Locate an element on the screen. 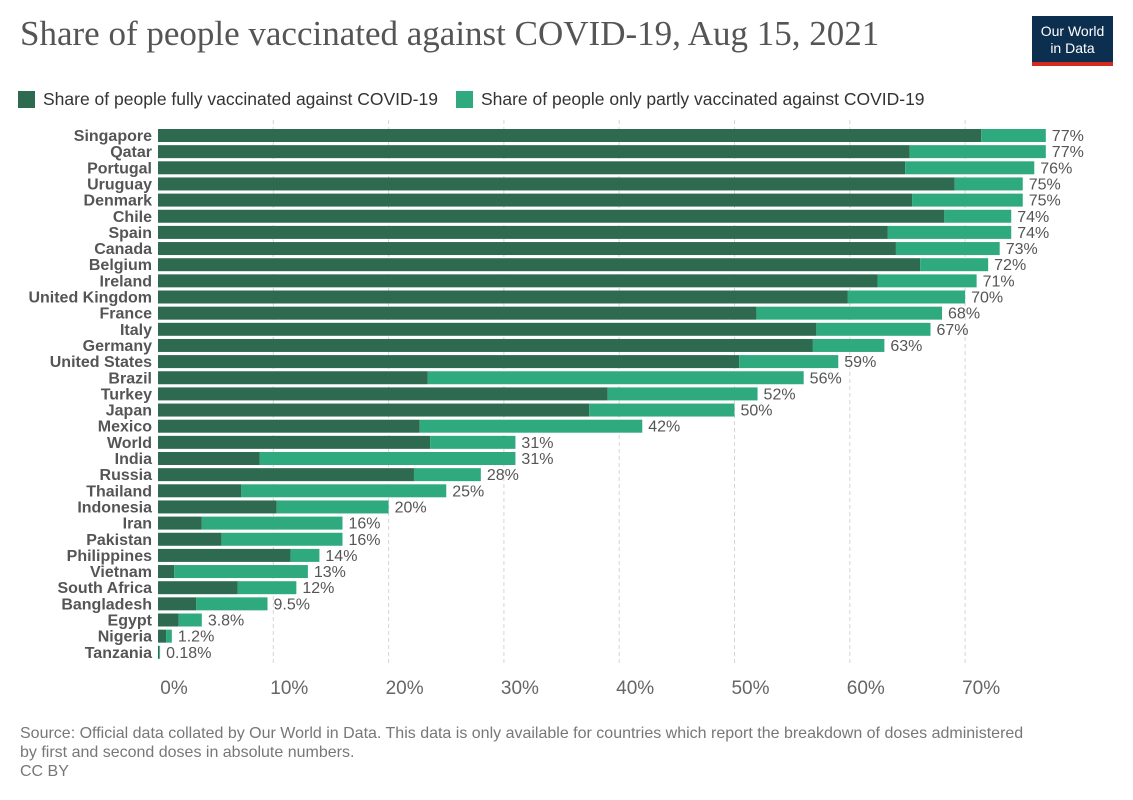  value-label: 9.5% is located at coordinates (292, 604).